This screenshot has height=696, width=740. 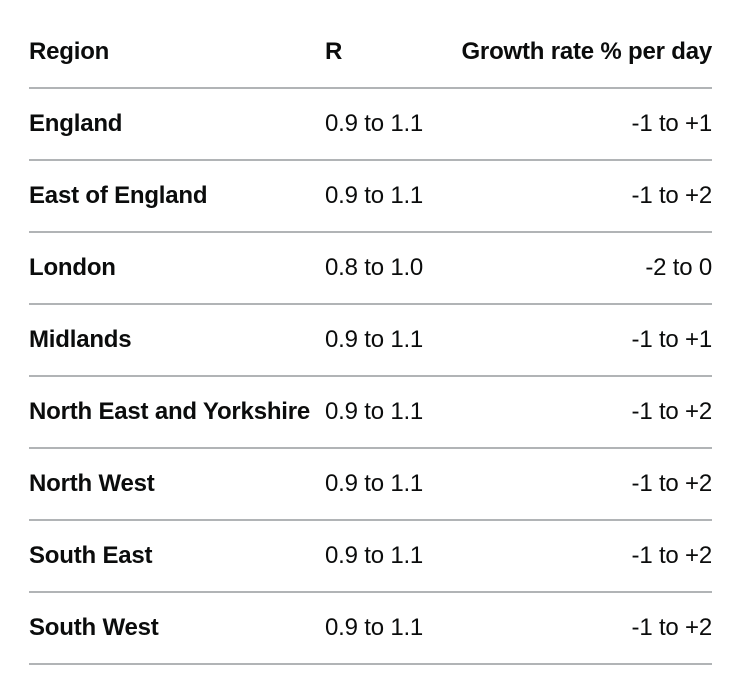 What do you see at coordinates (177, 340) in the screenshot?
I see `region-cell: Midlands` at bounding box center [177, 340].